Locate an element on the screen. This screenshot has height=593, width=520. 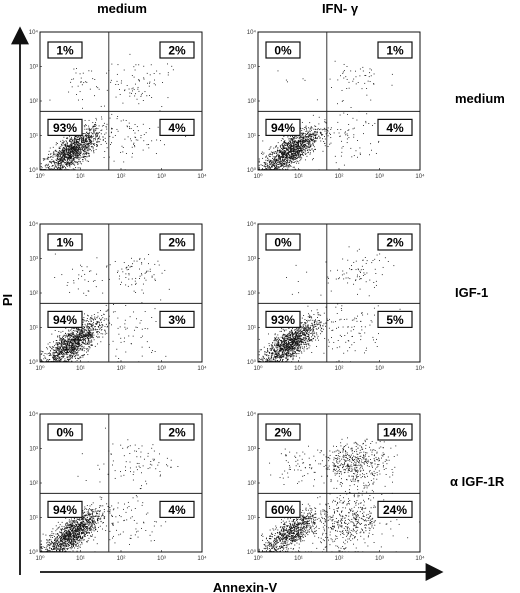
quadrant-percent-lower-right: 5% is located at coordinates (395, 320).